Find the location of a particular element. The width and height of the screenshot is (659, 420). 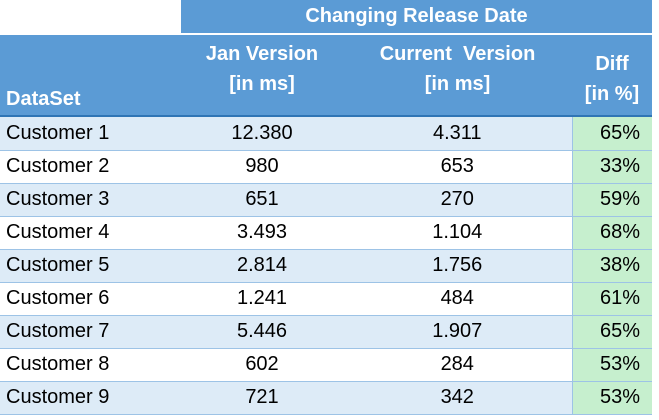

cell-current-version: 484 is located at coordinates (457, 298).